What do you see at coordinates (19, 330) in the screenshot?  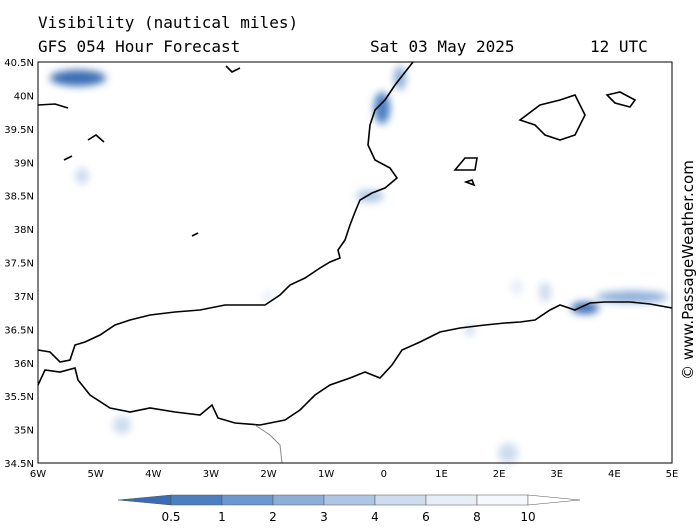 I see `lat-label: 36.5N` at bounding box center [19, 330].